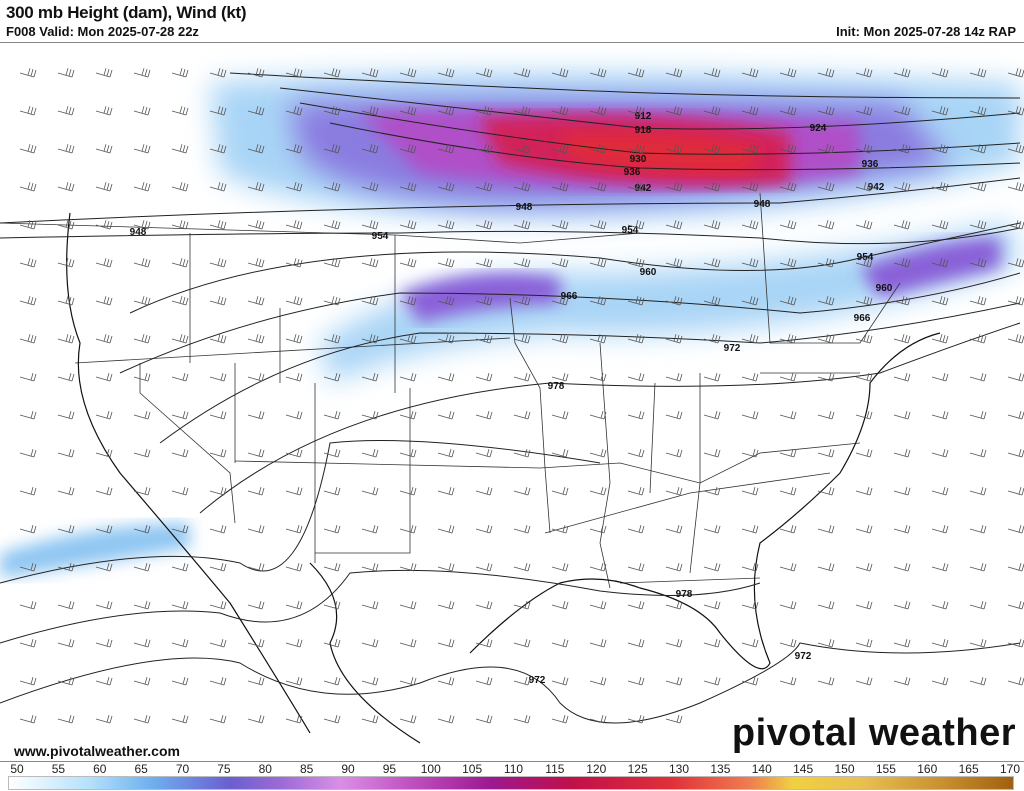 The height and width of the screenshot is (791, 1024). Describe the element at coordinates (100, 769) in the screenshot. I see `colorbar-tick: 60` at that location.